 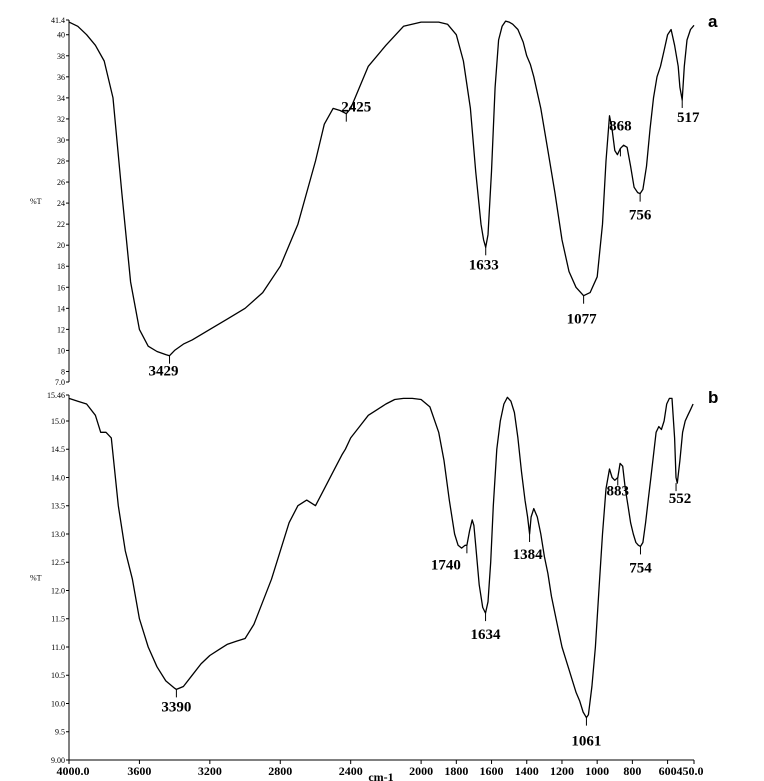 I want to click on y-tick-label: 24, so click(x=61, y=203).